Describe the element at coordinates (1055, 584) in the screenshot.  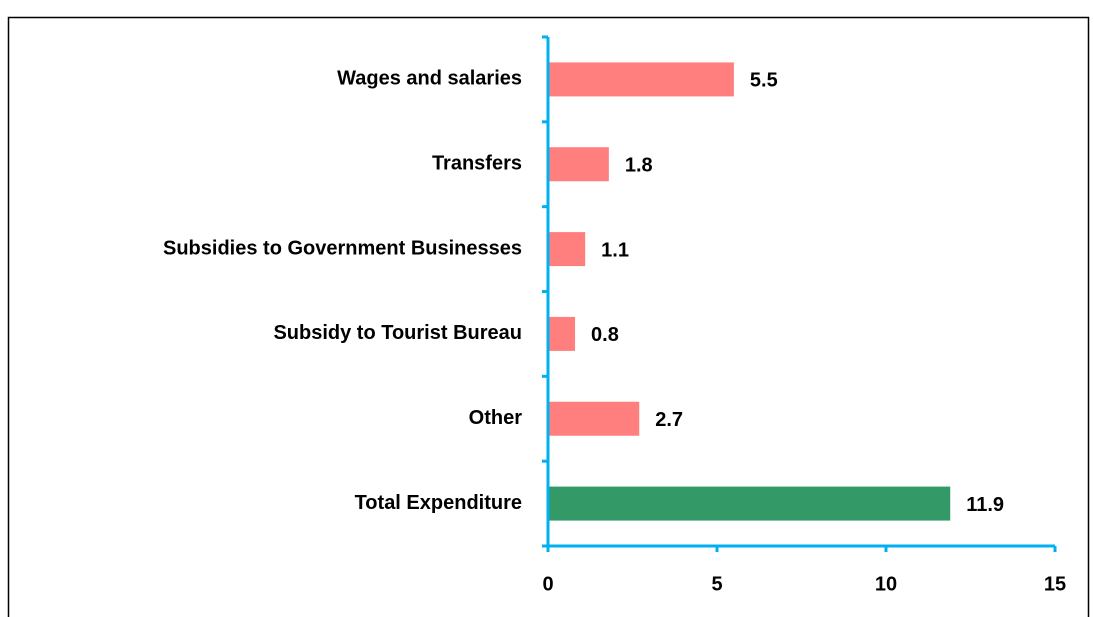
I see `x-tick-label: 15` at that location.